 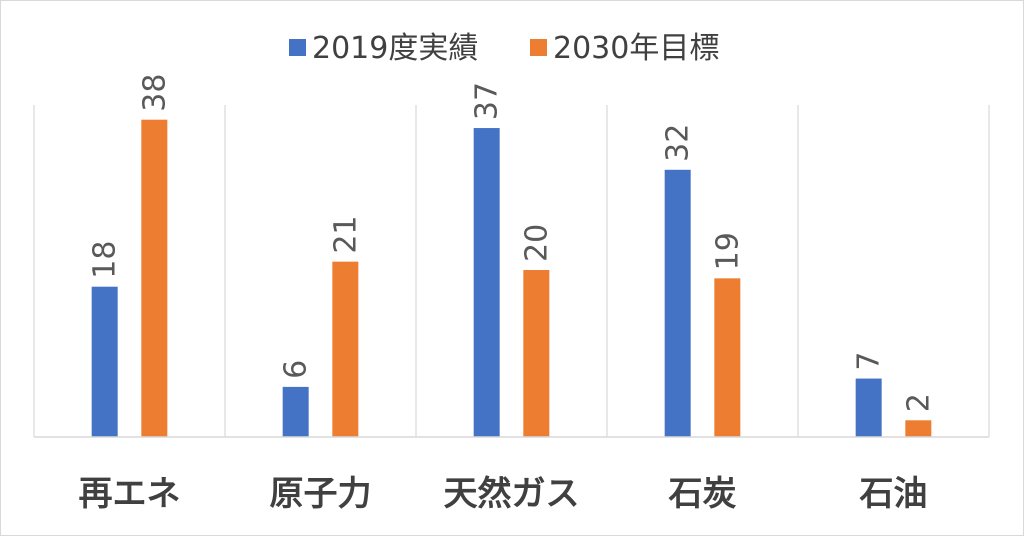 I want to click on data-label: 32, so click(x=678, y=143).